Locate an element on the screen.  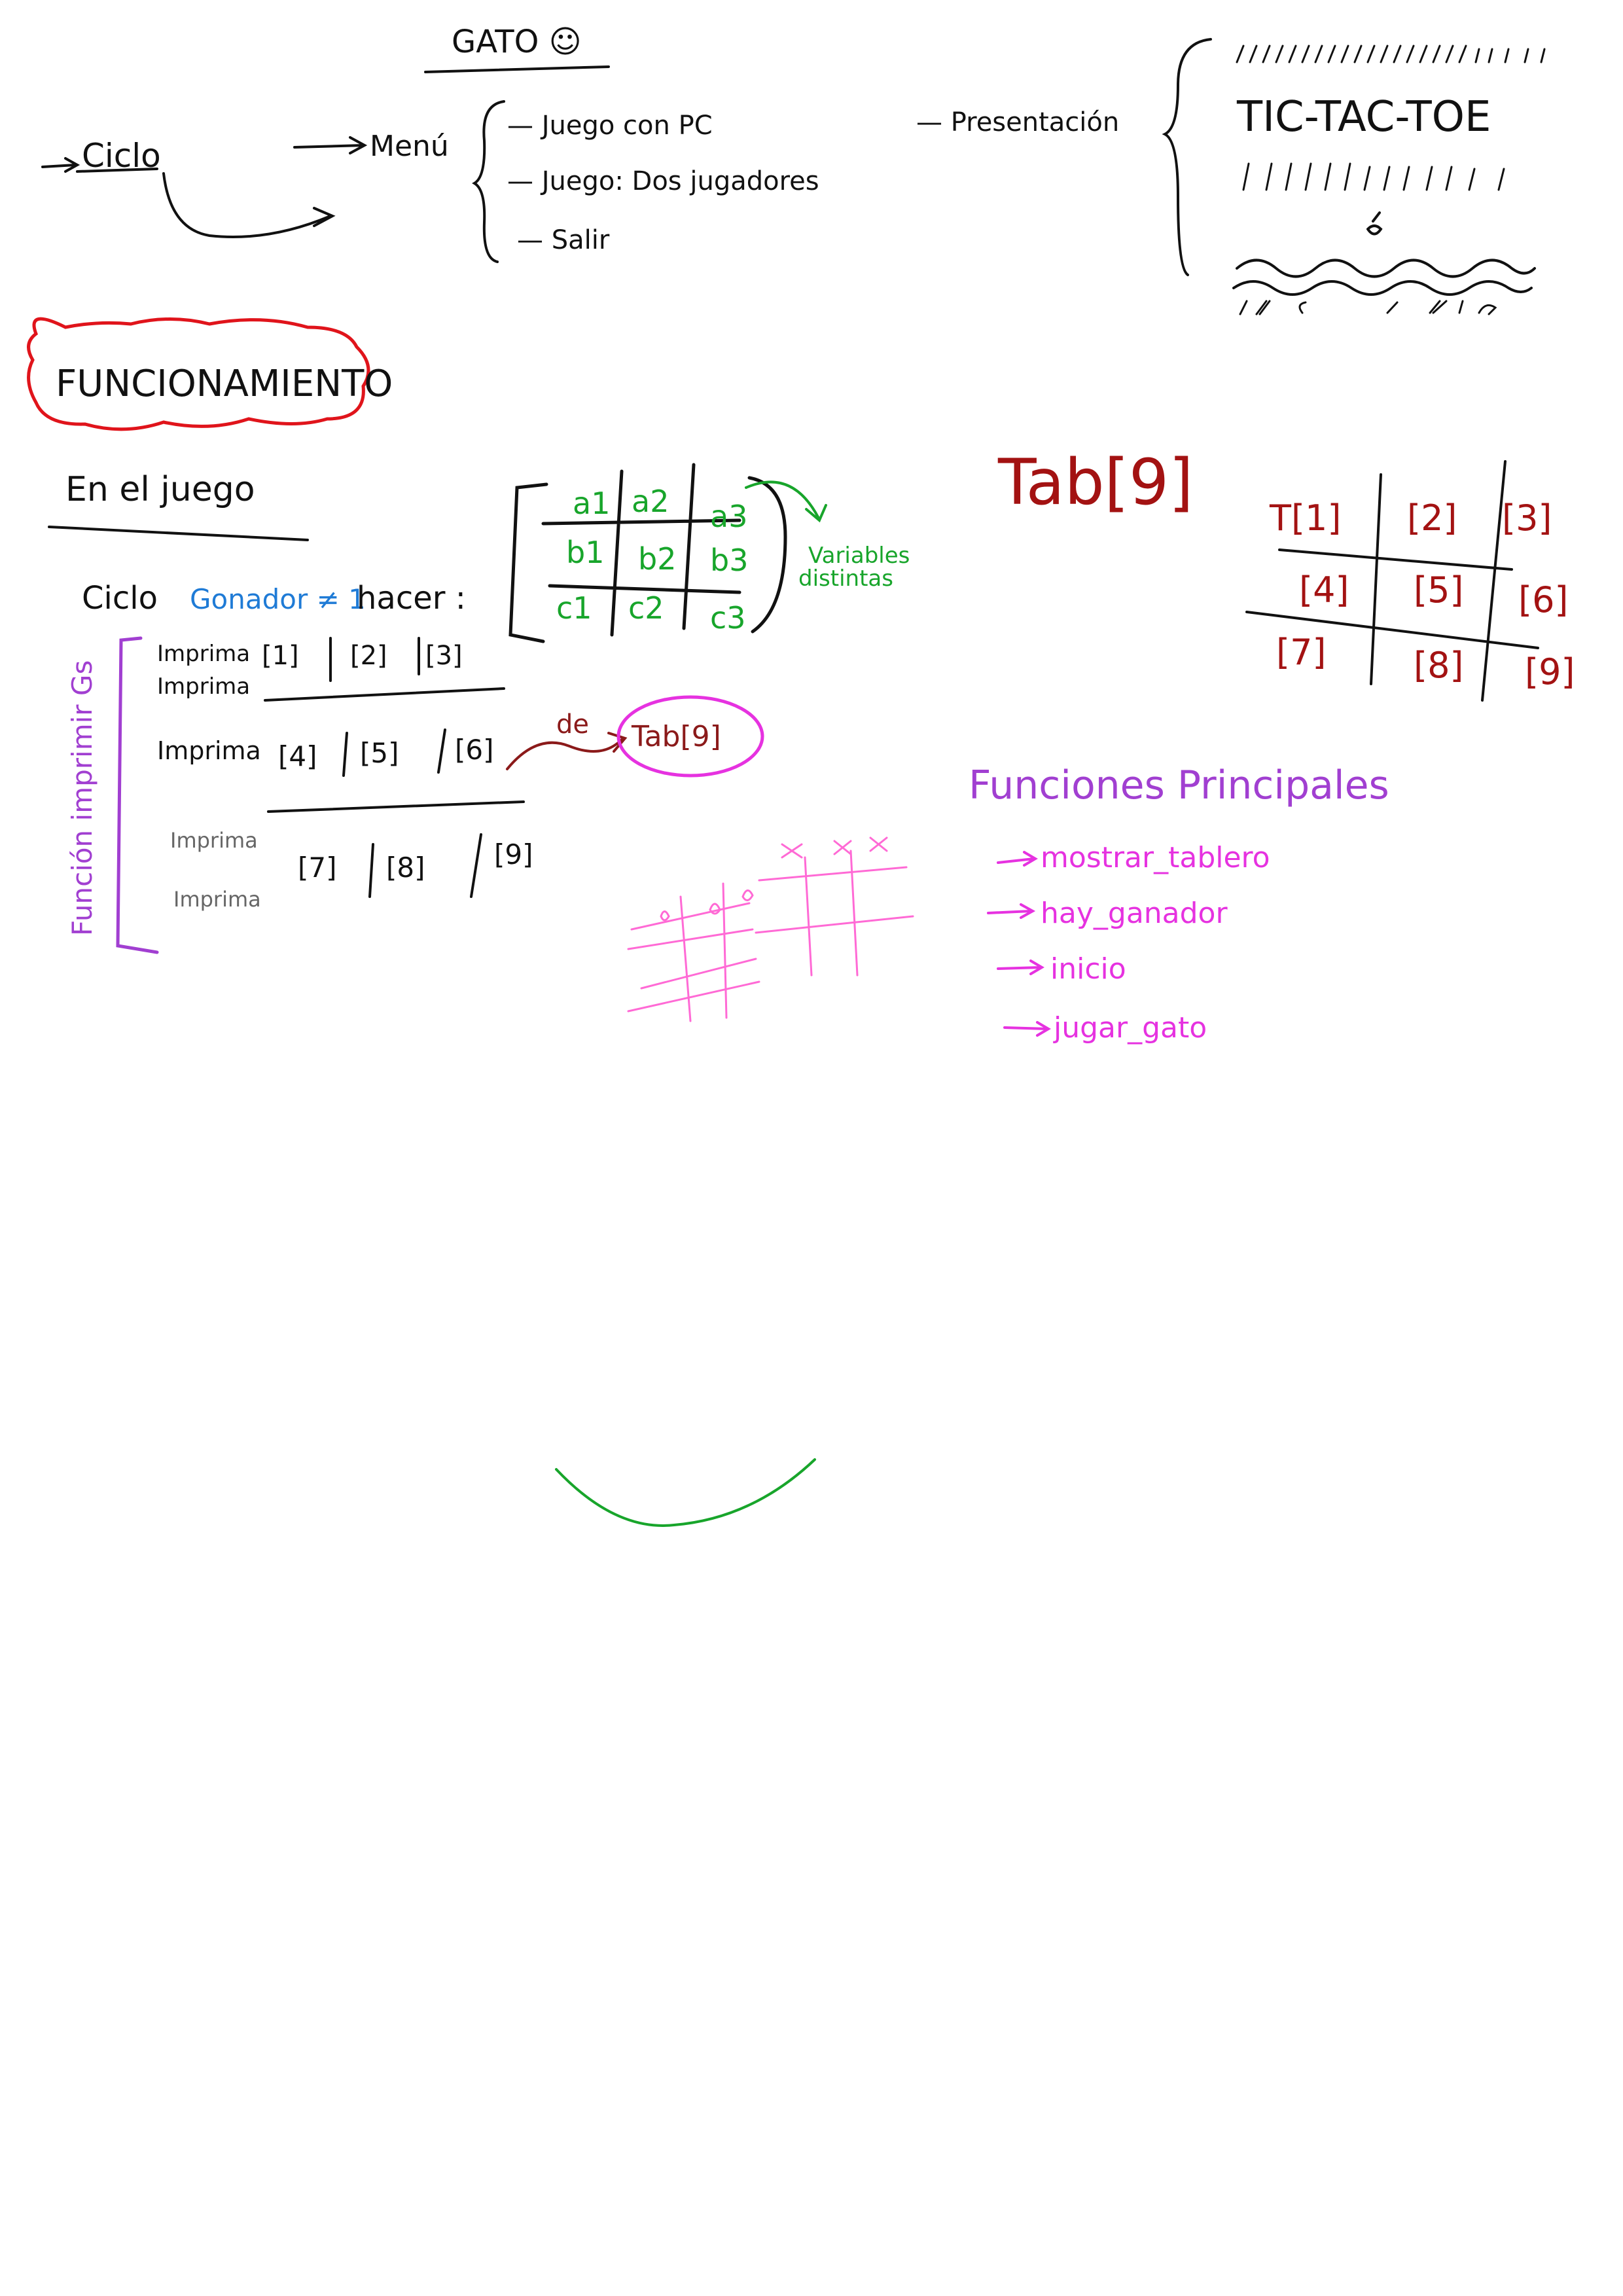
print-row-2-label: Imprima is located at coordinates (203, 686).